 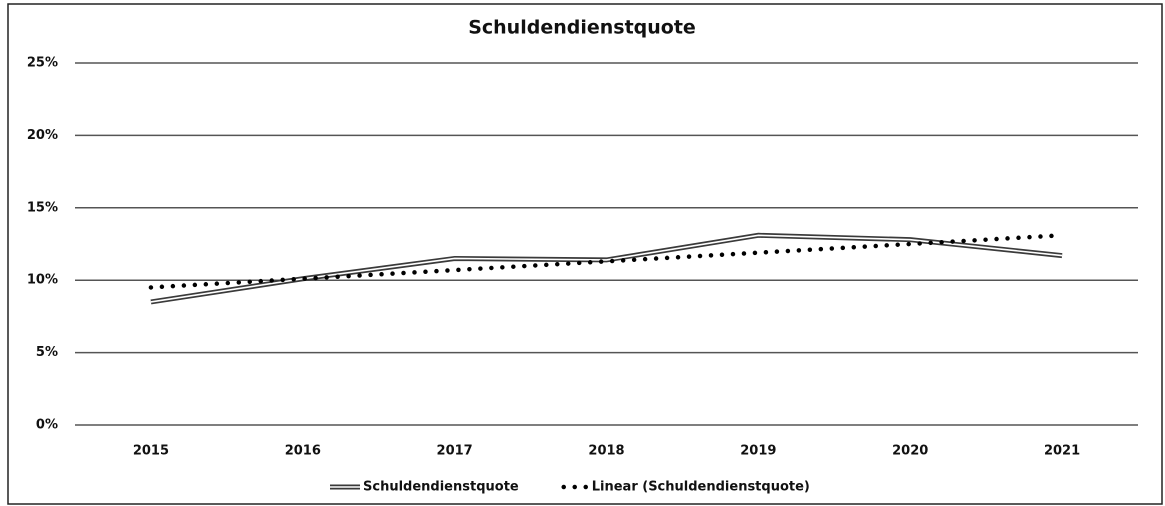 I want to click on series-line, so click(x=606, y=268).